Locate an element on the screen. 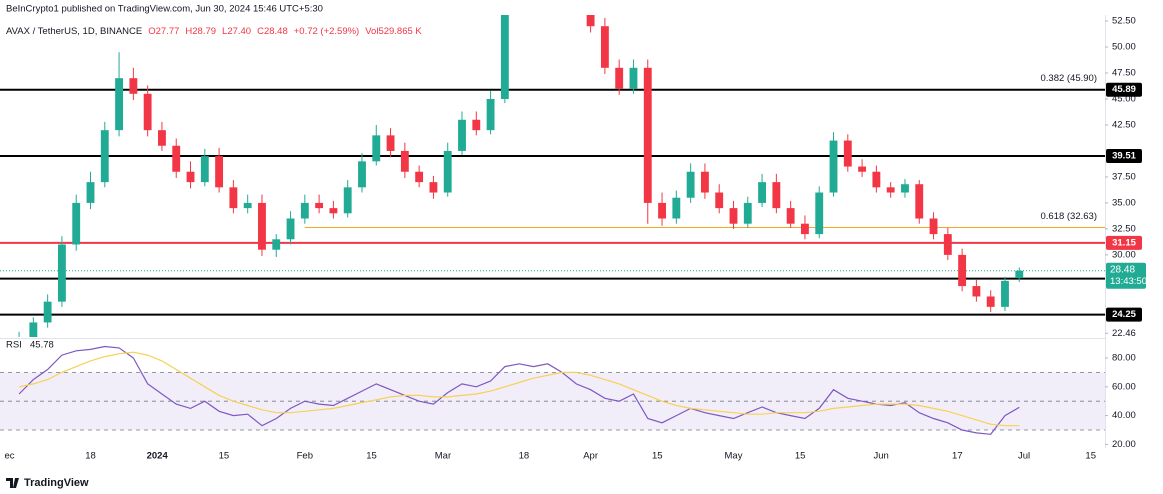  y-tick-label: 52.50 is located at coordinates (1124, 21).